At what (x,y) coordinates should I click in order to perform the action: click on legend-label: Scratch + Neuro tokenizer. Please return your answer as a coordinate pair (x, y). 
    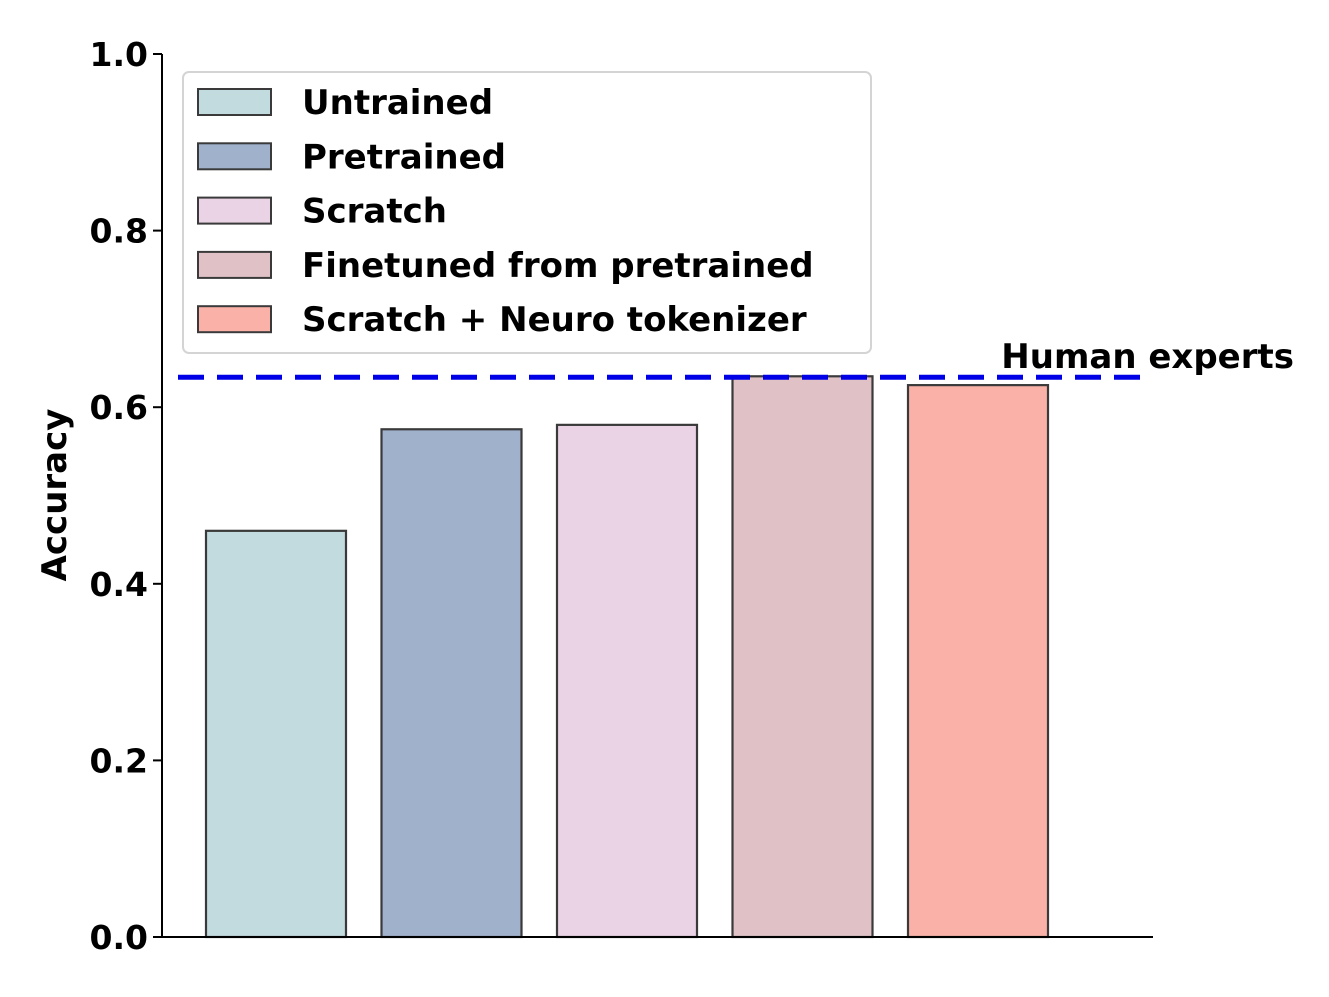
    Looking at the image, I should click on (554, 320).